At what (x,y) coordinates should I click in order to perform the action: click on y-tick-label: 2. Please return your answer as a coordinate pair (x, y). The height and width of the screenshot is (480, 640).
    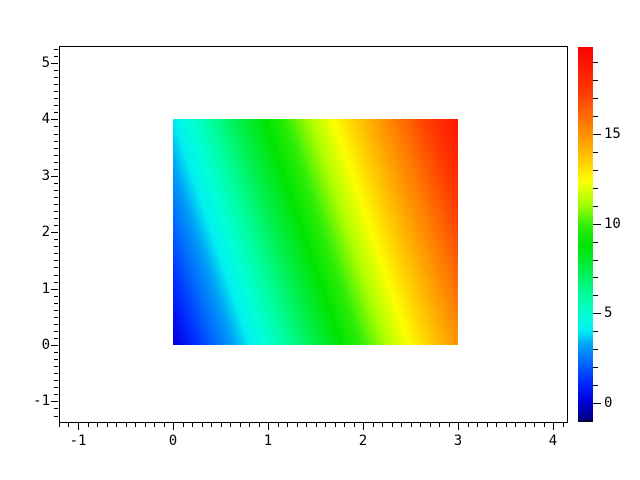
    Looking at the image, I should click on (45, 232).